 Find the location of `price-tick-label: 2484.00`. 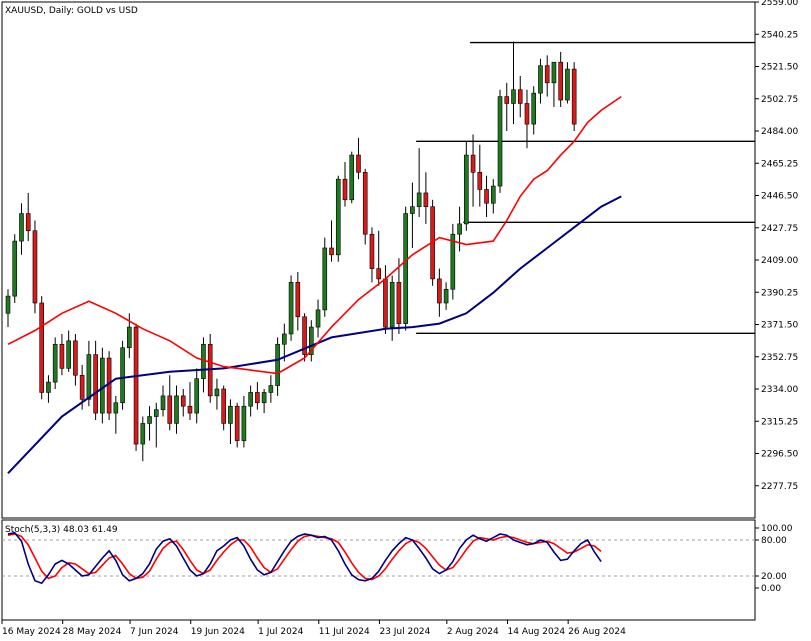

price-tick-label: 2484.00 is located at coordinates (779, 132).